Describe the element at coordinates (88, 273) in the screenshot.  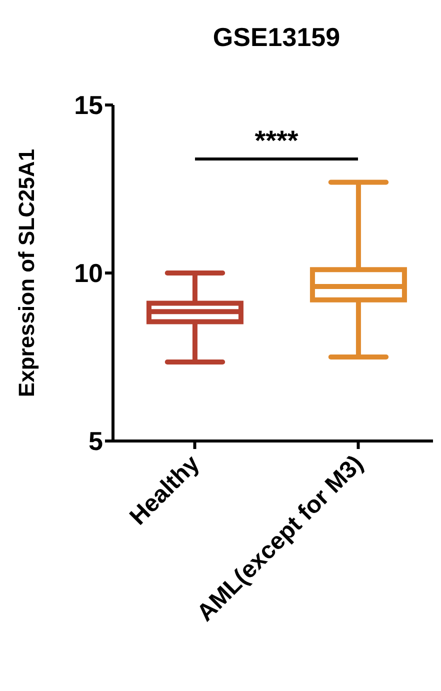
I see `y-tick-label: 10` at that location.